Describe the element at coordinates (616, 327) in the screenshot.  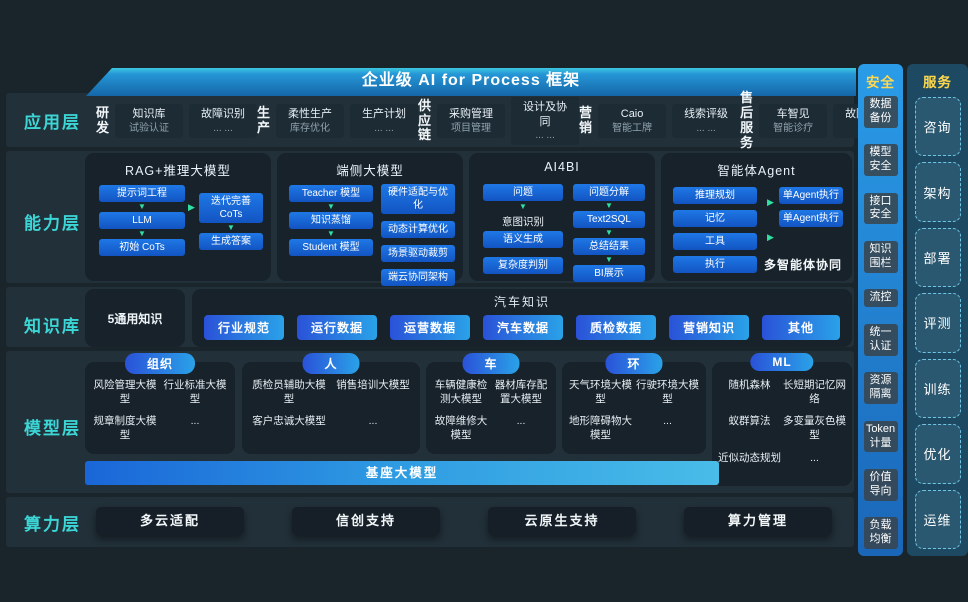
I see `knowledge-pill: 质检数据` at that location.